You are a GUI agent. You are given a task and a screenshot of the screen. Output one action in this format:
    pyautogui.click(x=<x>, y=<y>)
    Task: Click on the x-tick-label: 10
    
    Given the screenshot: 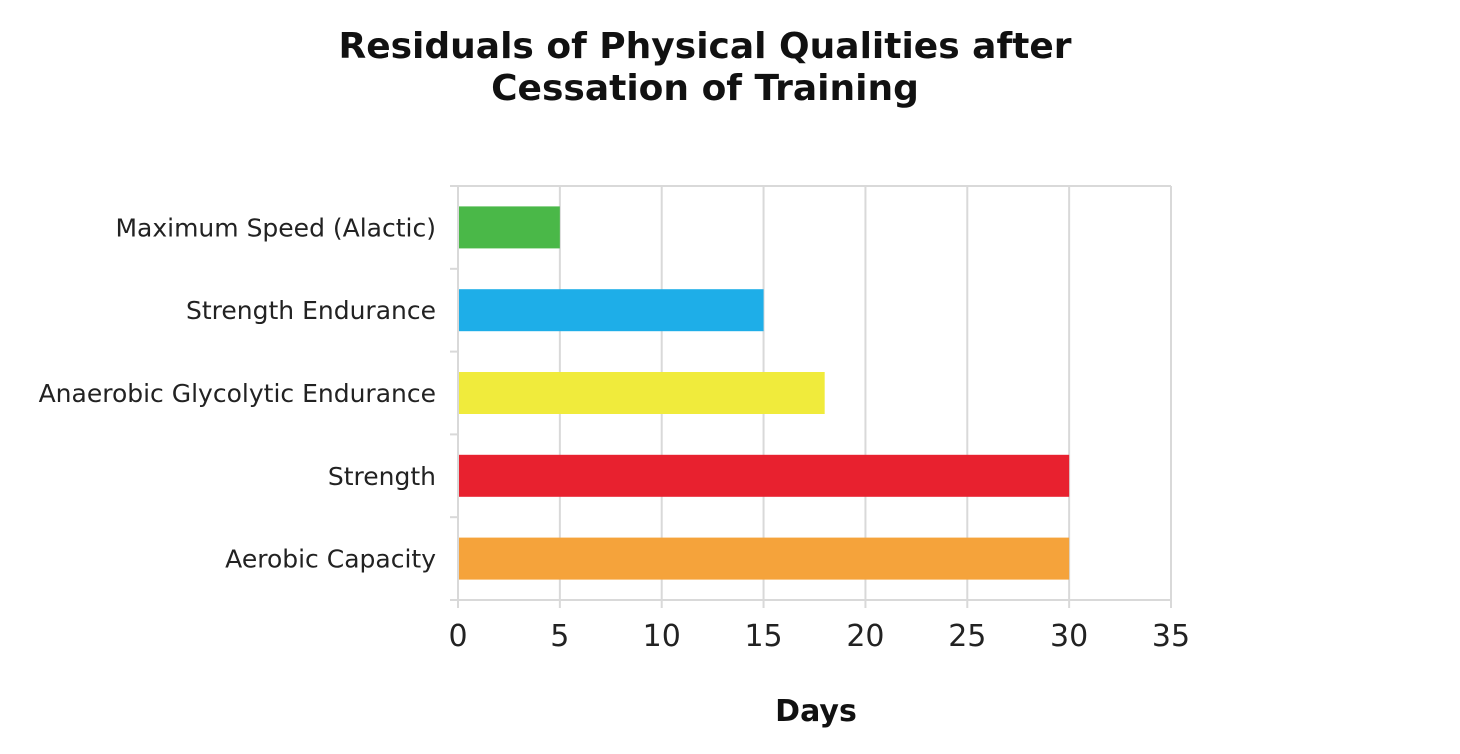 What is the action you would take?
    pyautogui.click(x=662, y=636)
    